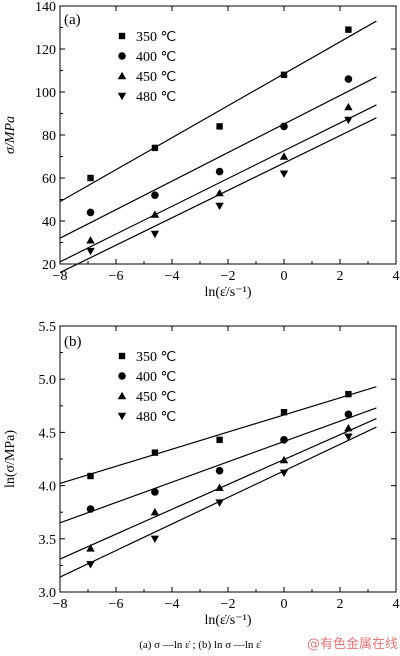 The width and height of the screenshot is (400, 656). What do you see at coordinates (156, 97) in the screenshot?
I see `panel-a-legend-label: 480 ℃` at bounding box center [156, 97].